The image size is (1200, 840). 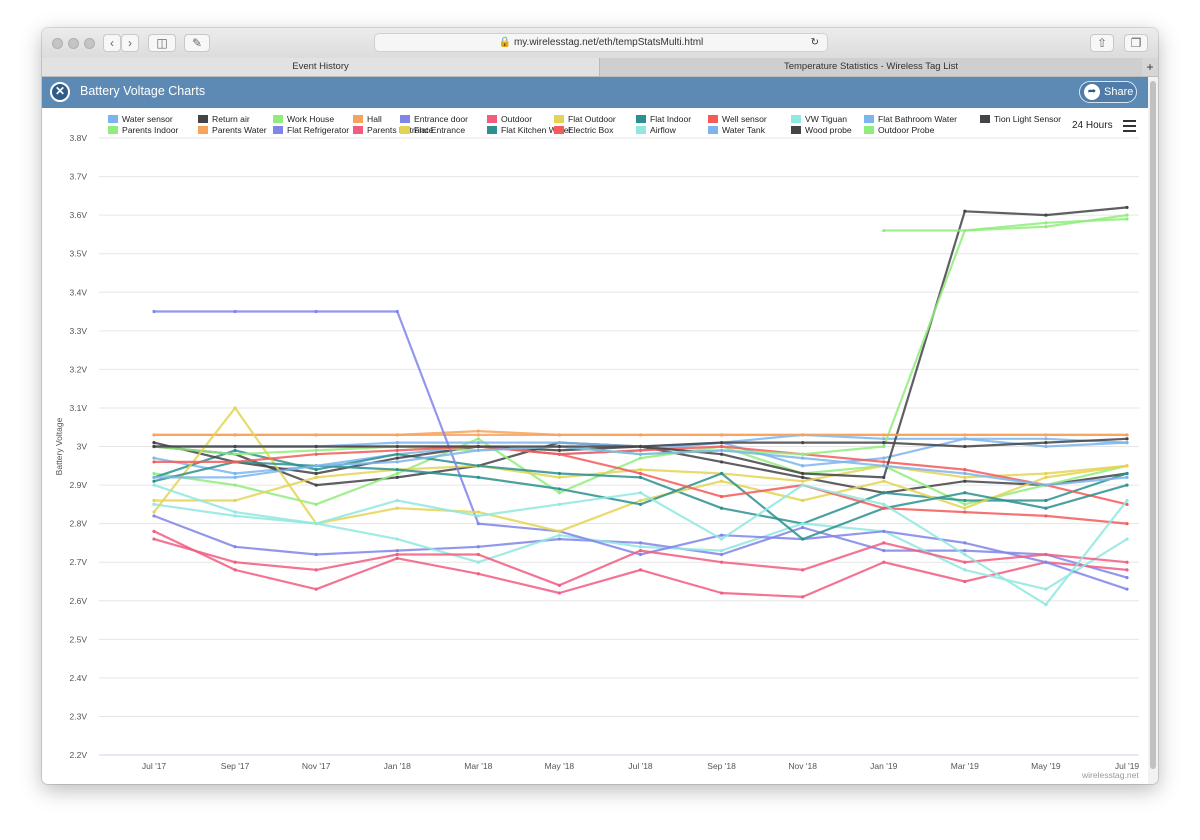 What do you see at coordinates (1119, 92) in the screenshot?
I see `share-label: Share` at bounding box center [1119, 92].